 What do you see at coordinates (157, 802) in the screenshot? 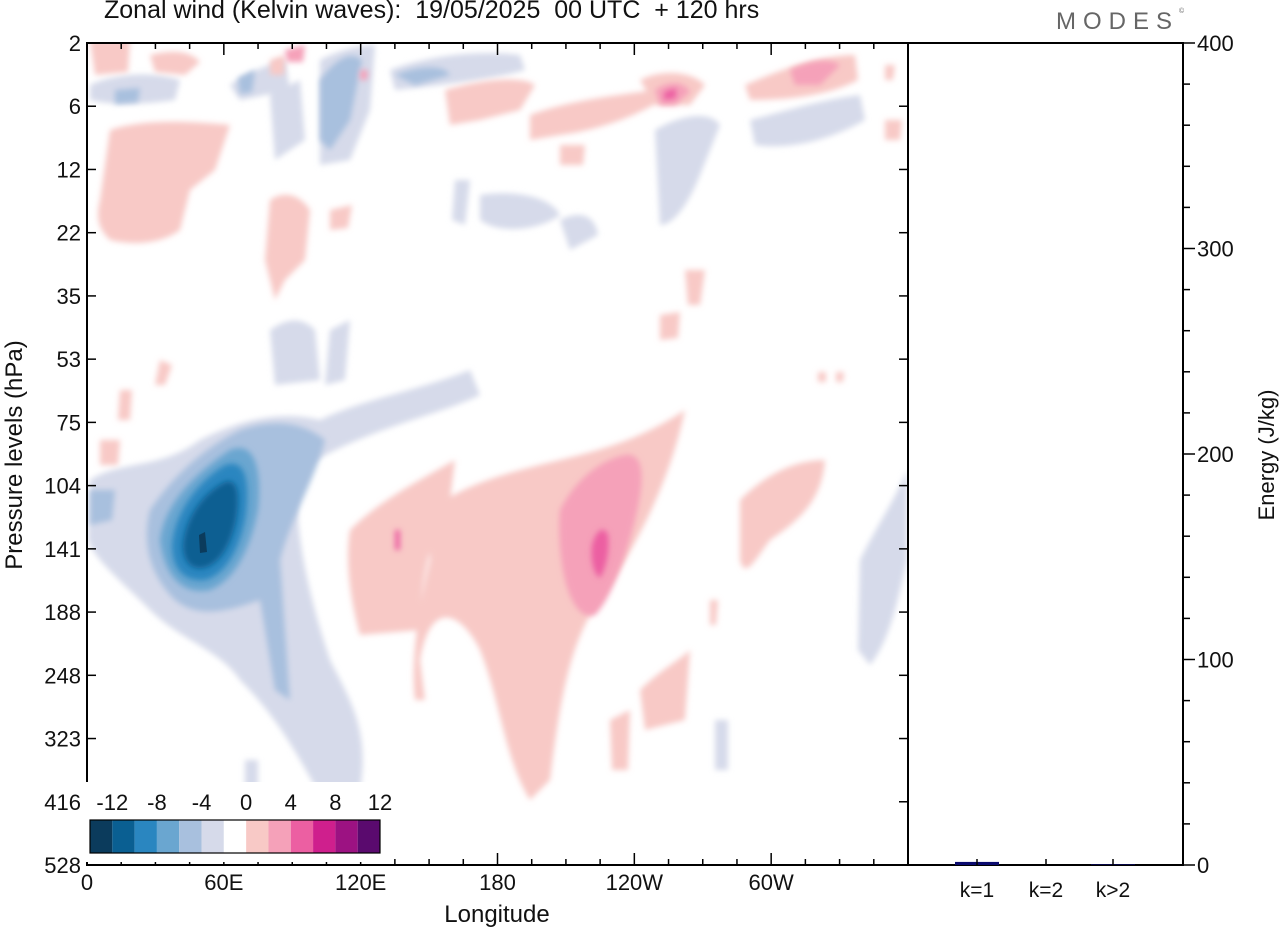
I see `colorbar-label: -8` at bounding box center [157, 802].